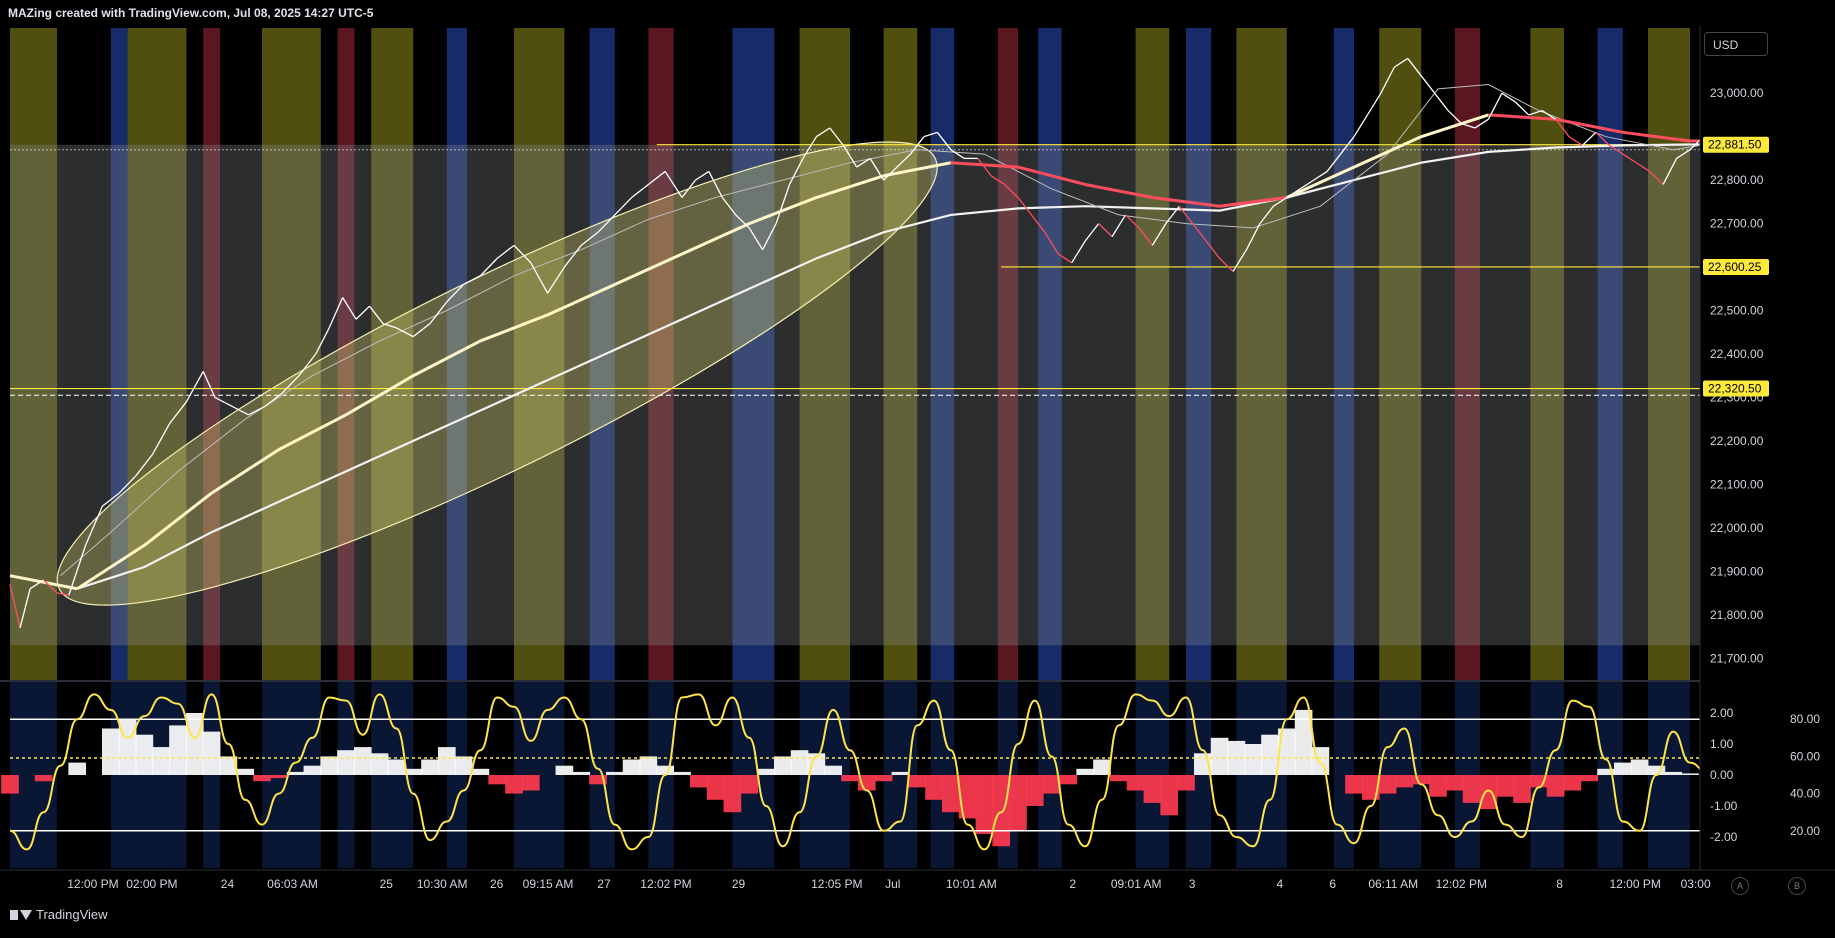 Image resolution: width=1835 pixels, height=938 pixels. Describe the element at coordinates (1736, 44) in the screenshot. I see `currency-button: USD` at that location.